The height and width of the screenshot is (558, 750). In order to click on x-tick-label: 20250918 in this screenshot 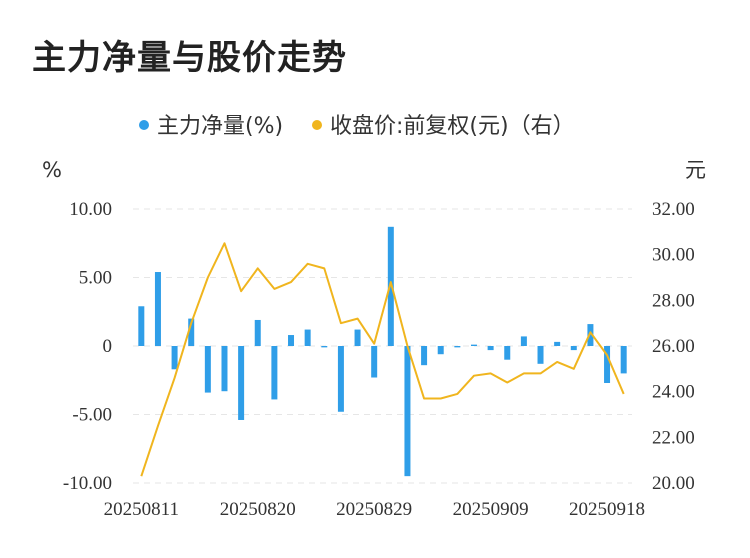, I will do `click(607, 509)`.